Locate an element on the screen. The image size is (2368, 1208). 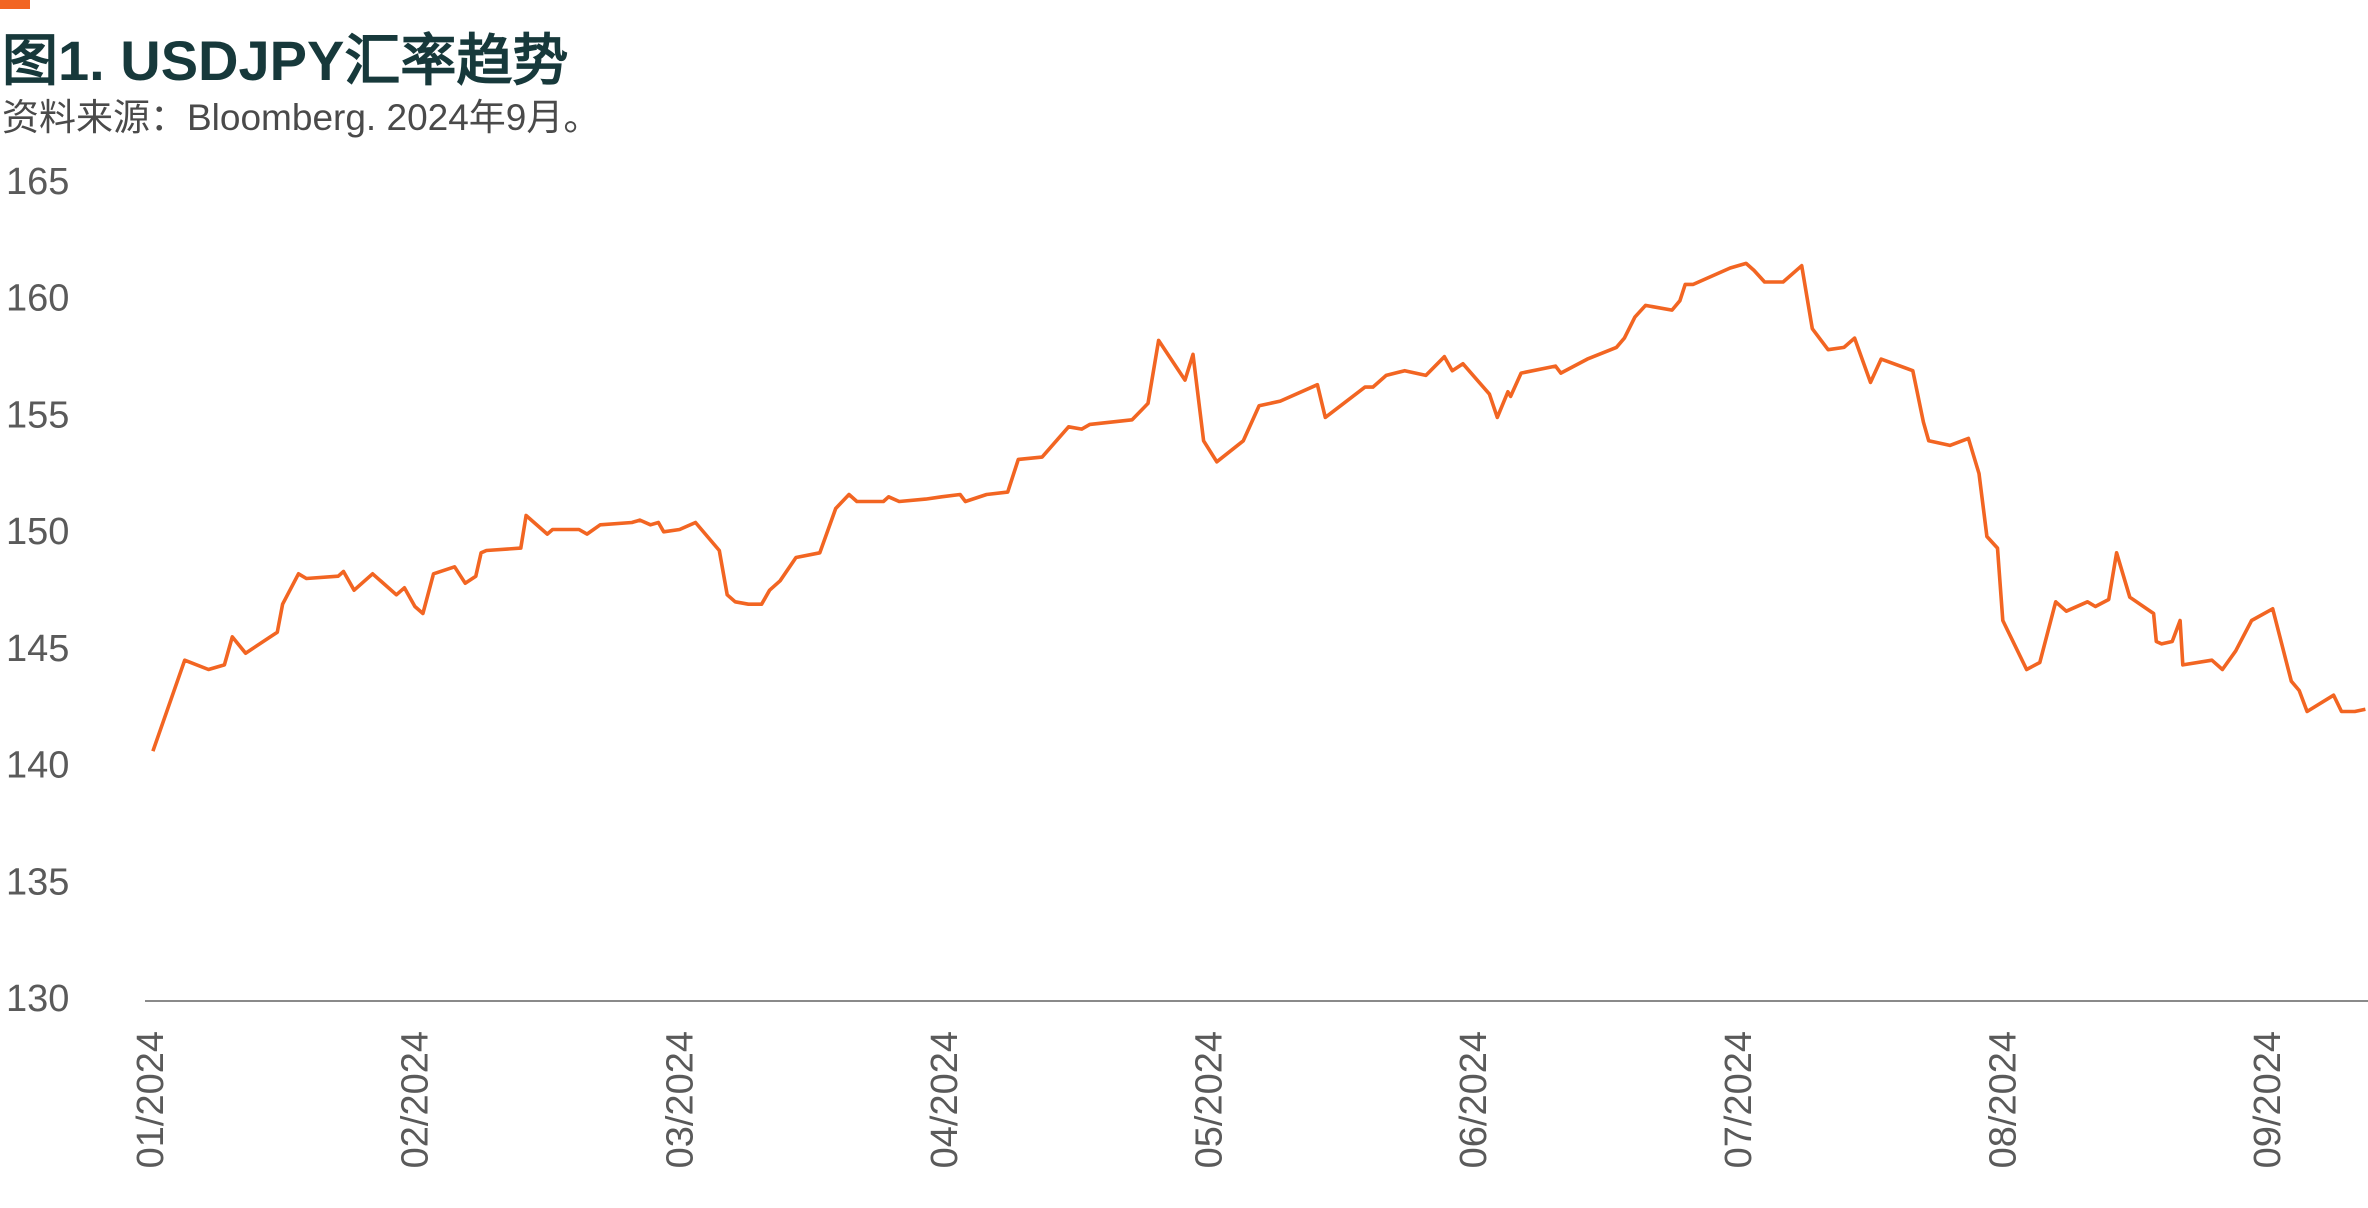
x-tick-label: 02/2024 is located at coordinates (416, 1099).